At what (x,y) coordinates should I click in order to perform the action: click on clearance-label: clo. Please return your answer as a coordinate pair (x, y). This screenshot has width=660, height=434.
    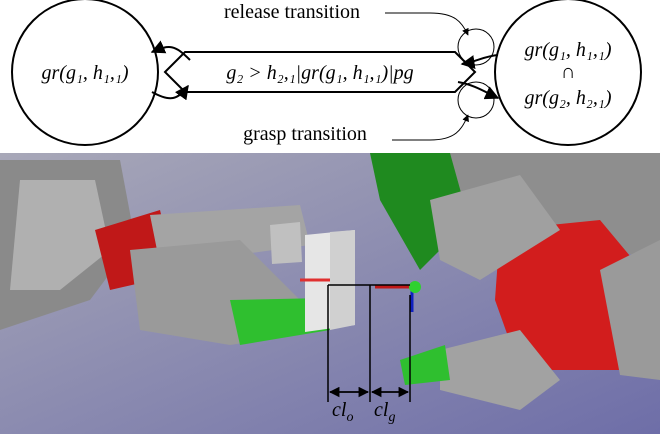
    Looking at the image, I should click on (342, 412).